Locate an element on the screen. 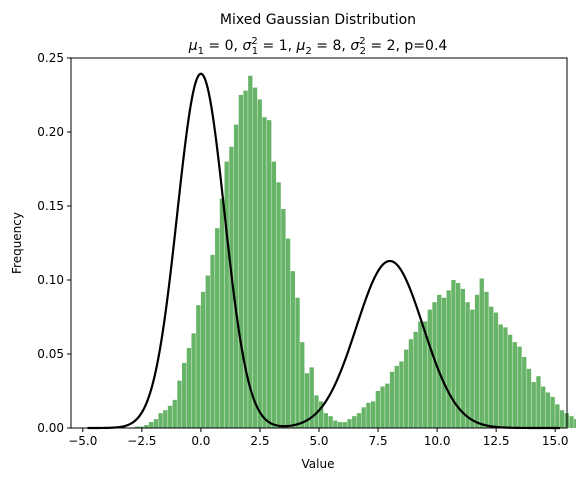 This screenshot has width=576, height=480. x-axis: −5.0 −2.5 0.0 2.5 5.0 7.5 10.0 12.5 15.0 is located at coordinates (318, 438).